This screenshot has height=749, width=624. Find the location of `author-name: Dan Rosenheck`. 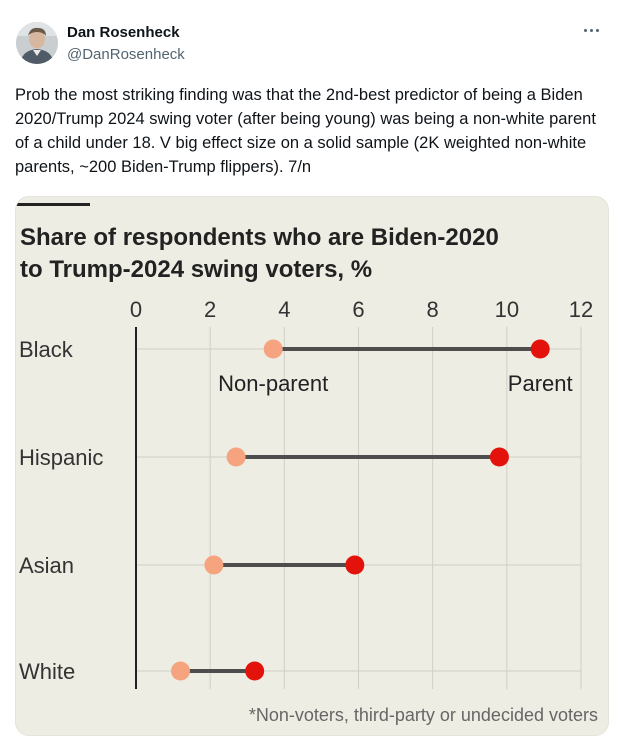

author-name: Dan Rosenheck is located at coordinates (123, 32).